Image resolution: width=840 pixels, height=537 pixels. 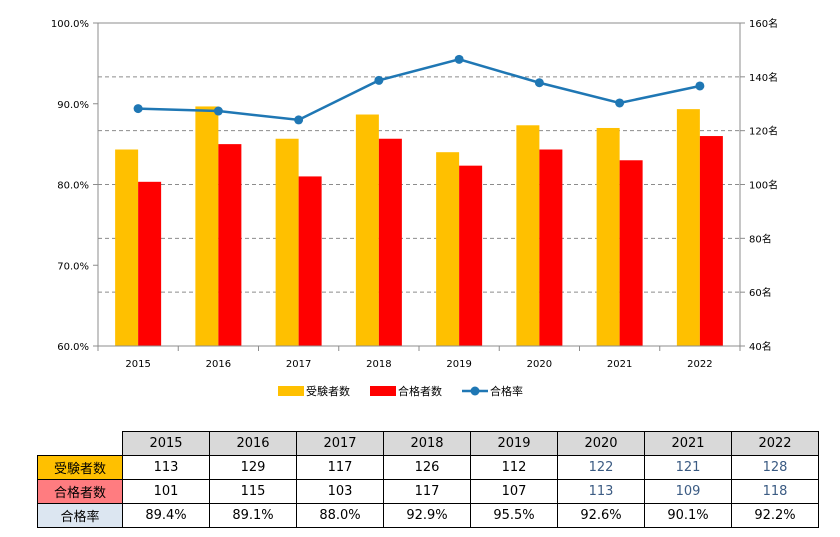 What do you see at coordinates (73, 105) in the screenshot?
I see `left-tick-label: 90.0%` at bounding box center [73, 105].